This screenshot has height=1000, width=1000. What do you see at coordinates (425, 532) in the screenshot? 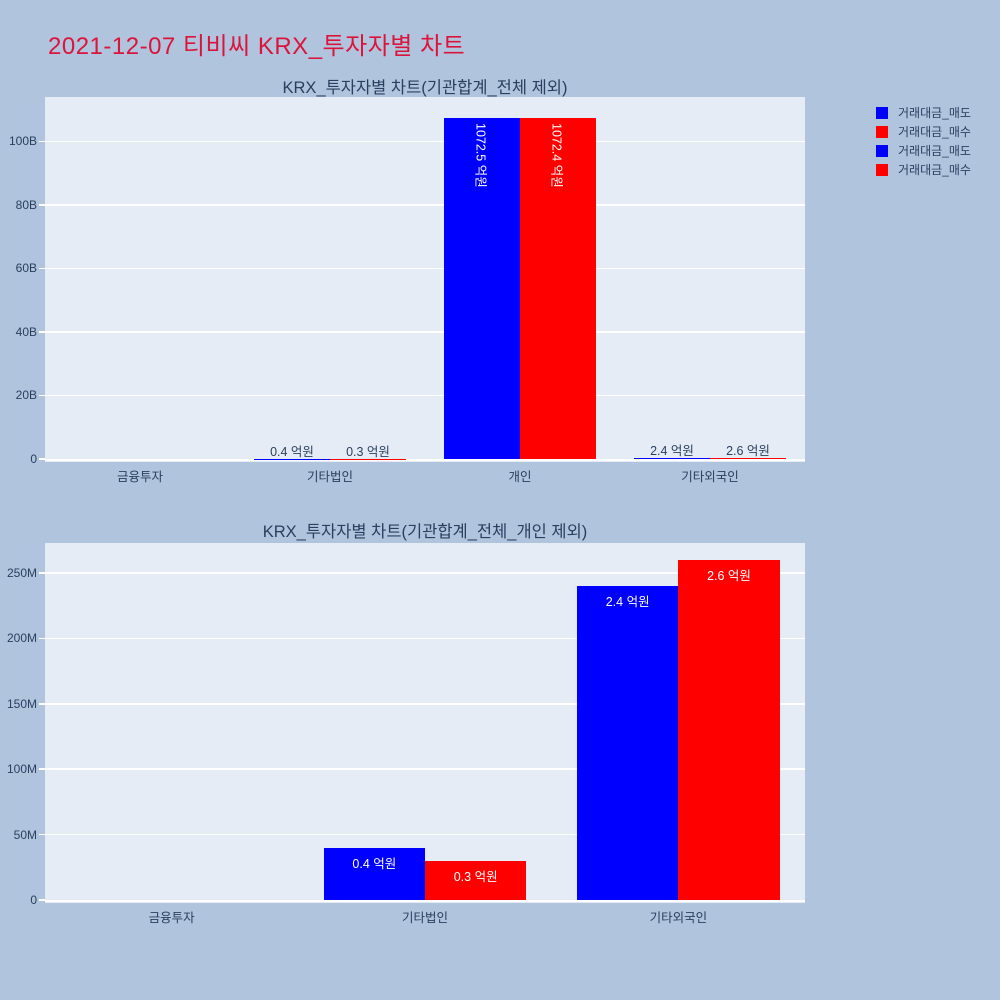
I see `chart-bottom-title: KRX_투자자별 차트(기관합계_전체_개인 제외)` at bounding box center [425, 532].